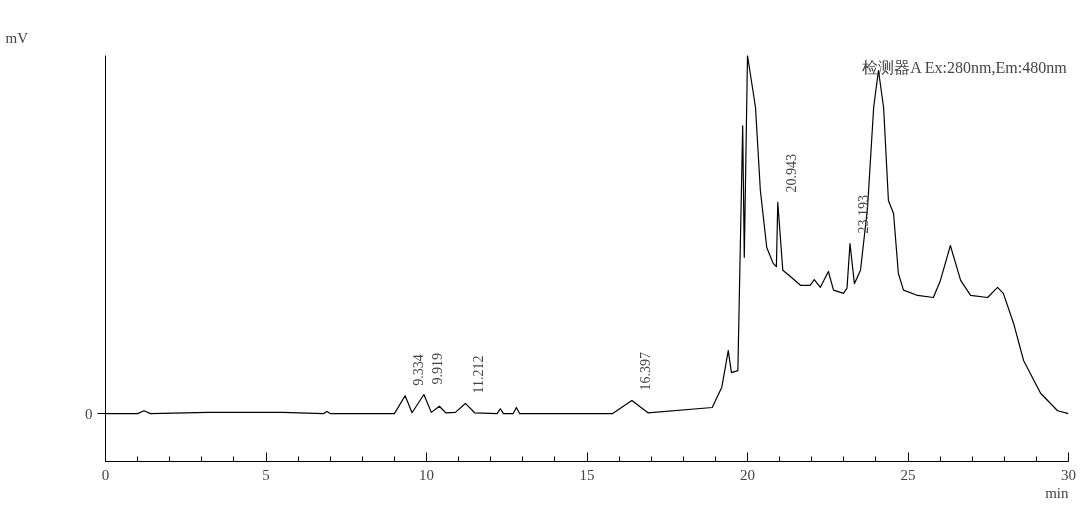 This screenshot has width=1080, height=519. Describe the element at coordinates (1057, 492) in the screenshot. I see `x-axis-title: min` at that location.